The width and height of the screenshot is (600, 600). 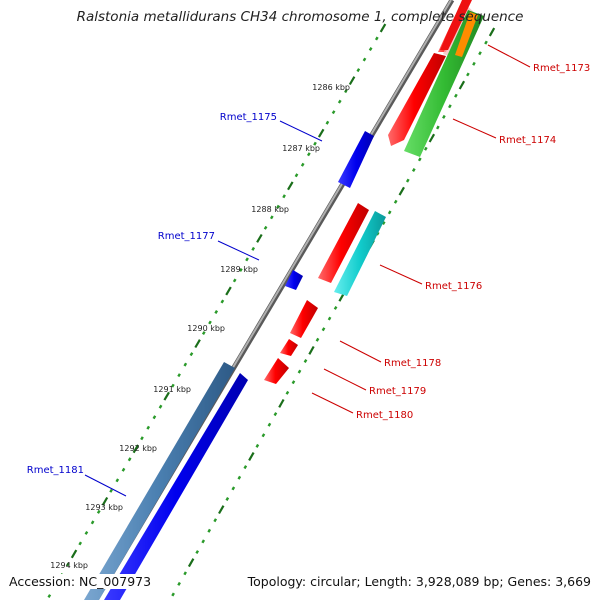 I want to click on gene-label-rmet-1177: Rmet_1177, so click(x=186, y=236).